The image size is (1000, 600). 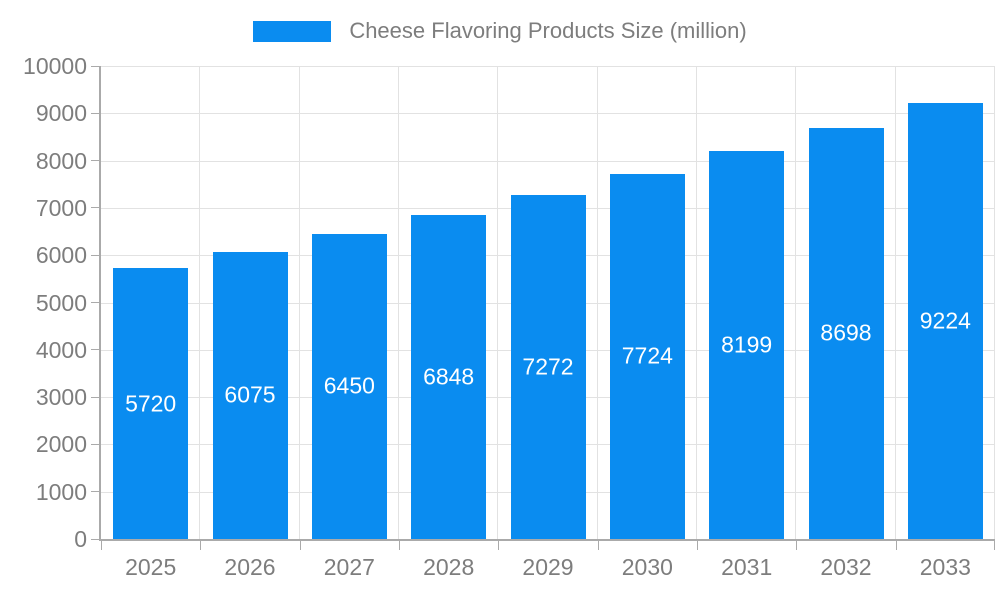 I want to click on y-axis-label: 4000, so click(x=61, y=349).